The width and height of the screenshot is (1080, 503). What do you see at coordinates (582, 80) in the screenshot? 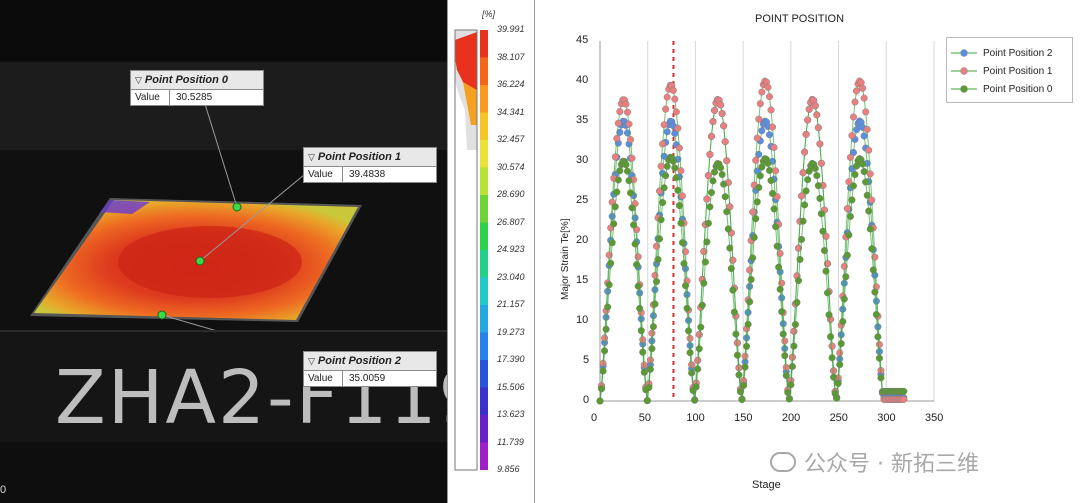
I see `y-tick-label: 40` at bounding box center [582, 80].